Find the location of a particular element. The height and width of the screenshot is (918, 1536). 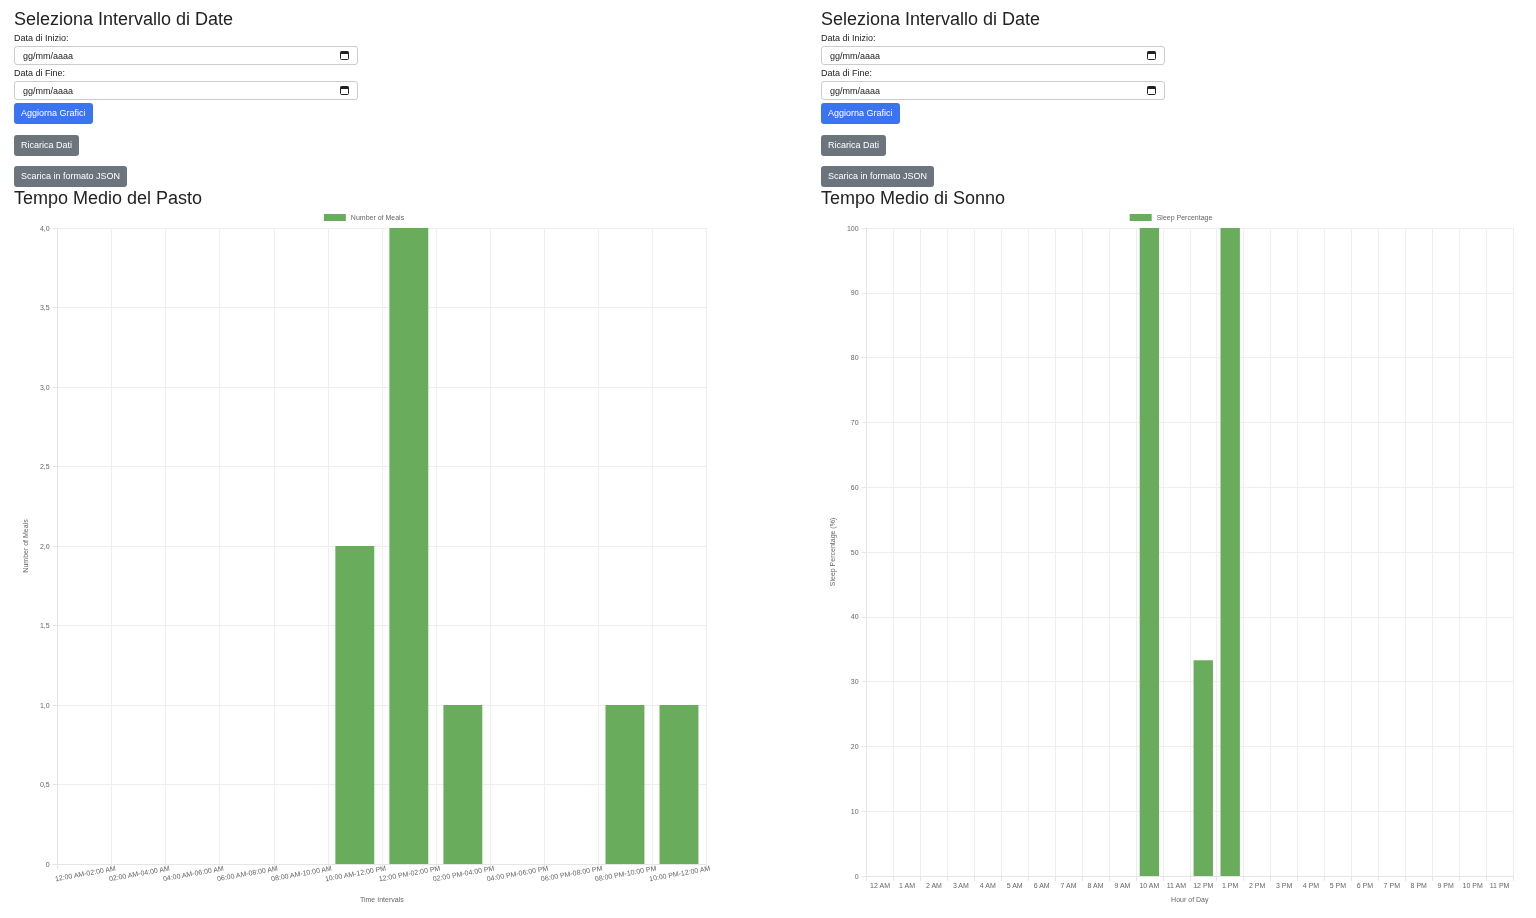

chart-title: Tempo Medio di Sonno is located at coordinates (914, 198).